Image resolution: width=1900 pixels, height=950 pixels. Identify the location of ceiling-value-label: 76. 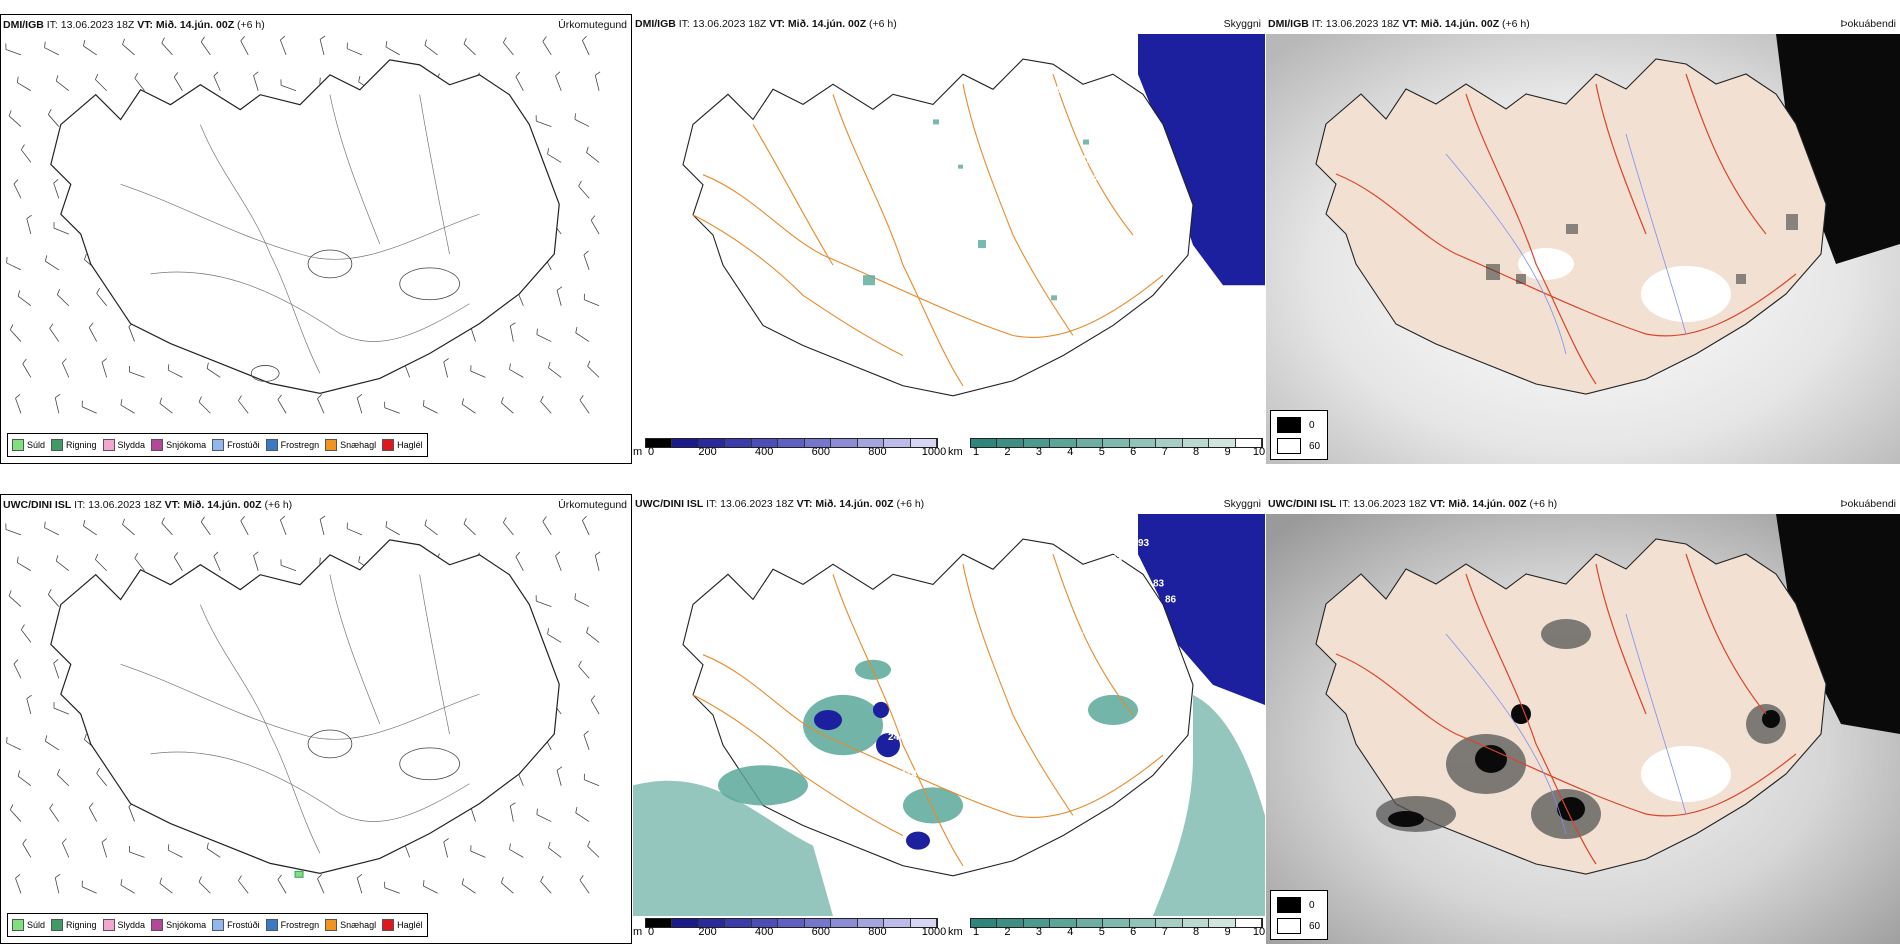
(1124, 197).